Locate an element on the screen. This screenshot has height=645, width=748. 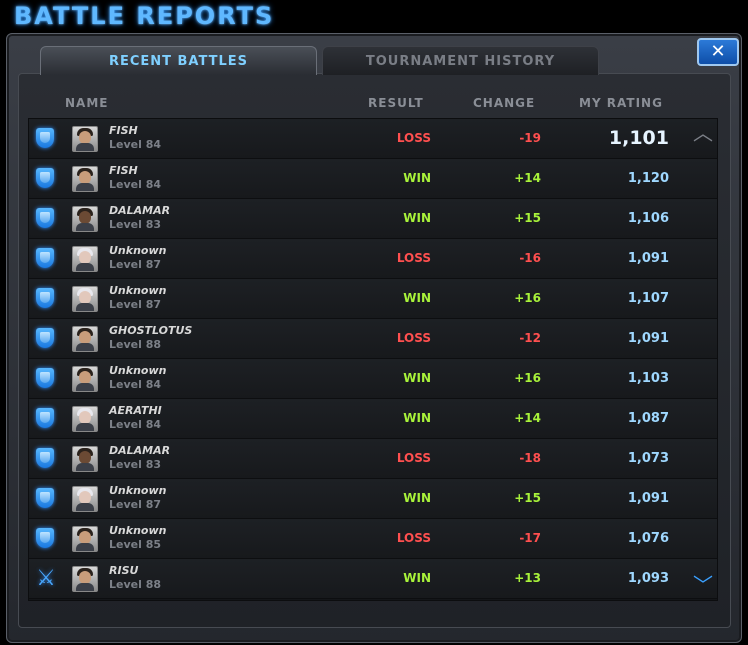
rating-change: -18 is located at coordinates (530, 458).